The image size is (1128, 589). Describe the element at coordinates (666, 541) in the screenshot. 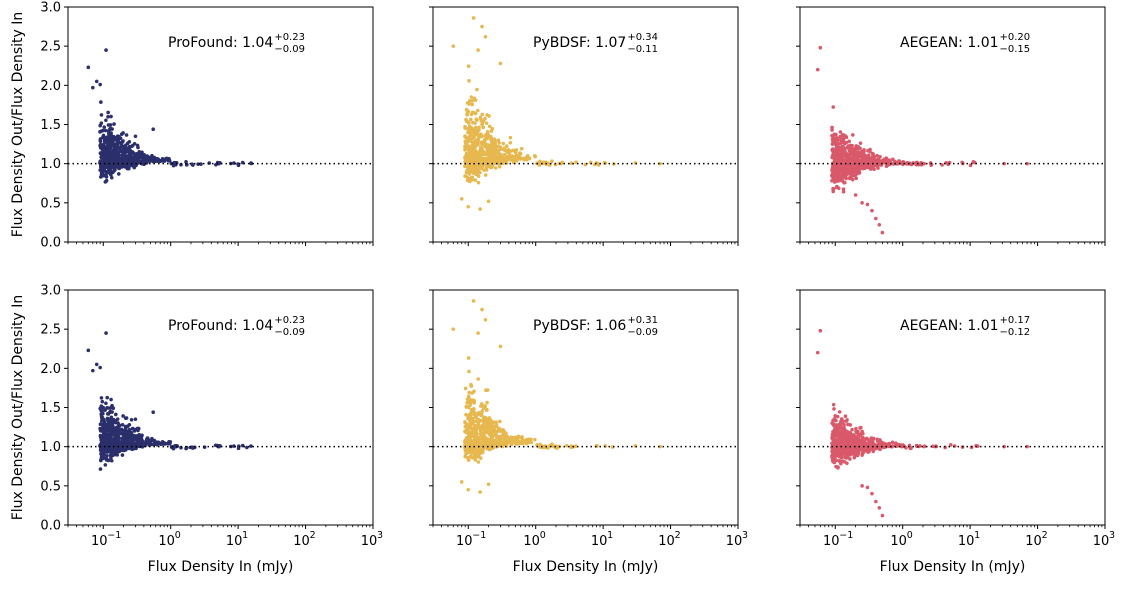

I see `x-tick-label: 10` at that location.